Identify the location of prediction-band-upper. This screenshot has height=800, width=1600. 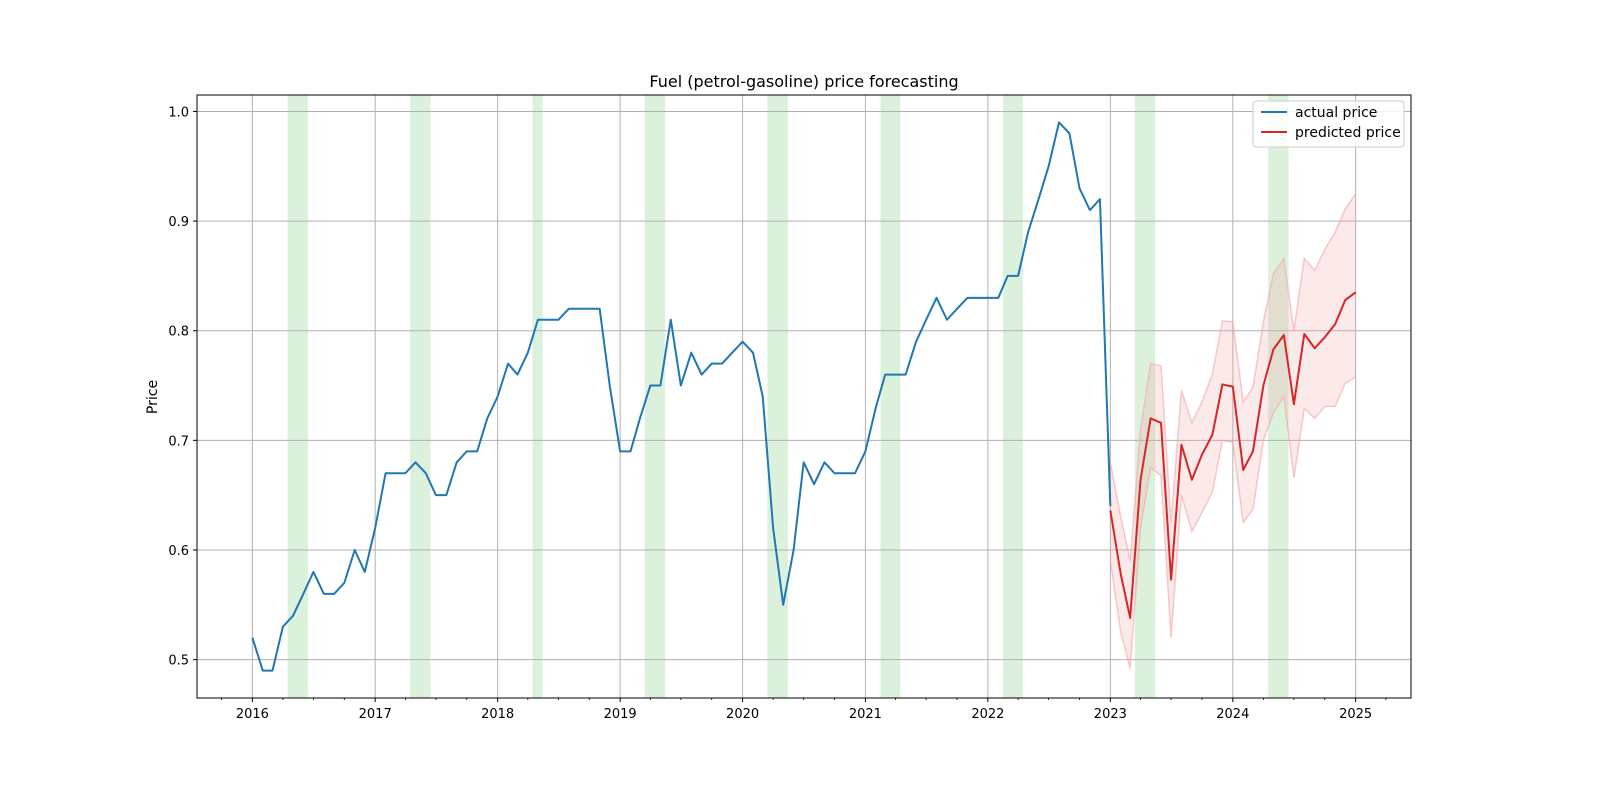
(1233, 377).